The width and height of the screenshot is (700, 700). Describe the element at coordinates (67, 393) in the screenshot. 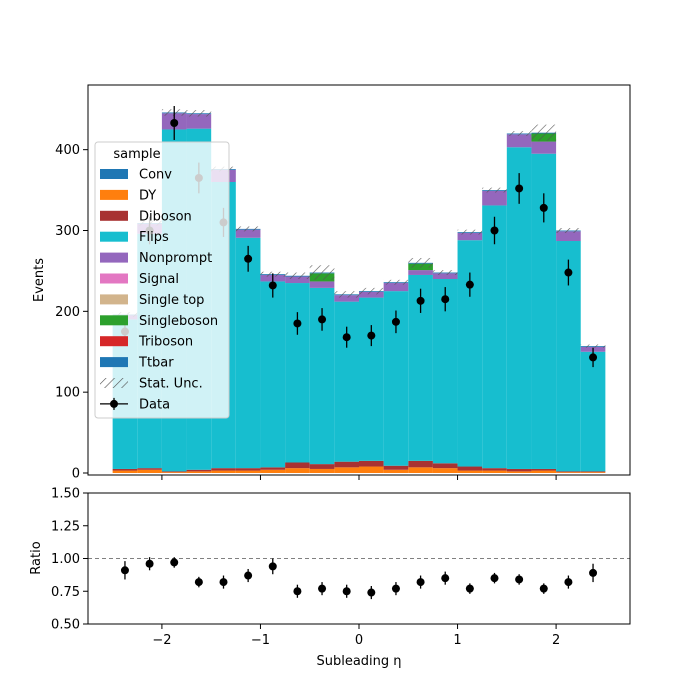

I see `y-tick-label: 100` at that location.